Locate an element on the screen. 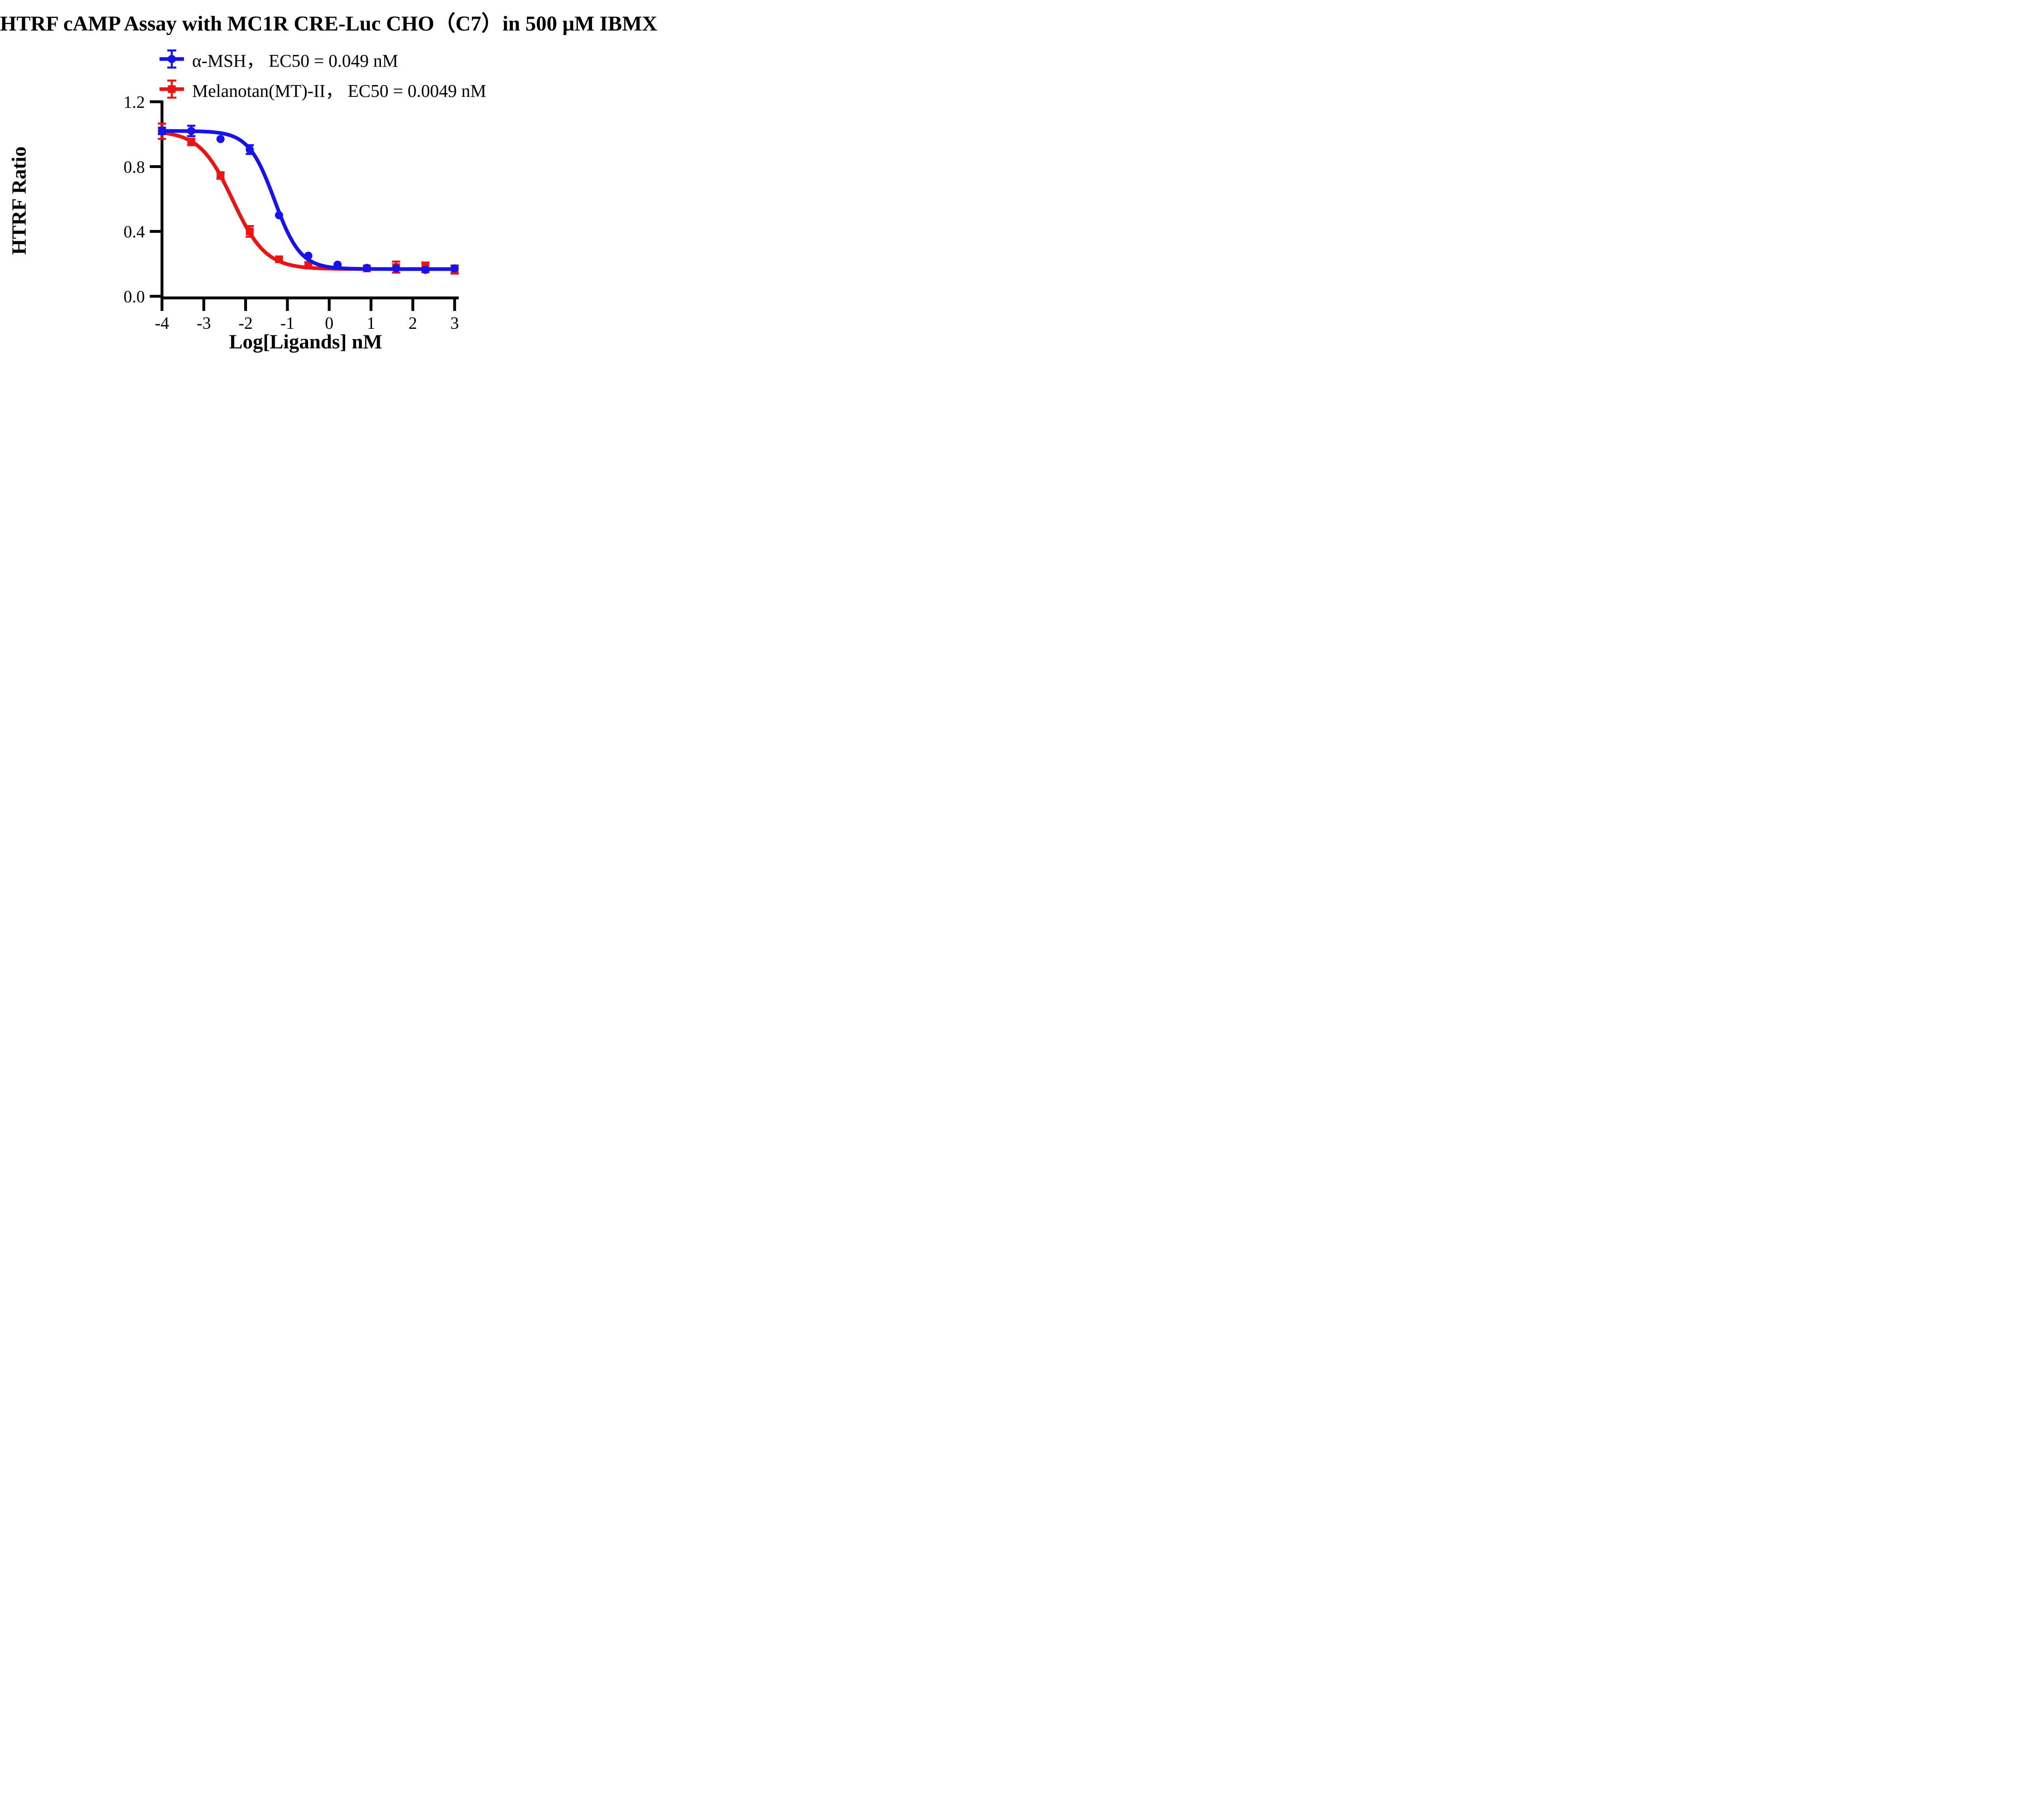  legend-label-melanotan: Melanotan(MT)-II， EC50 = 0.0049 nM is located at coordinates (339, 91).